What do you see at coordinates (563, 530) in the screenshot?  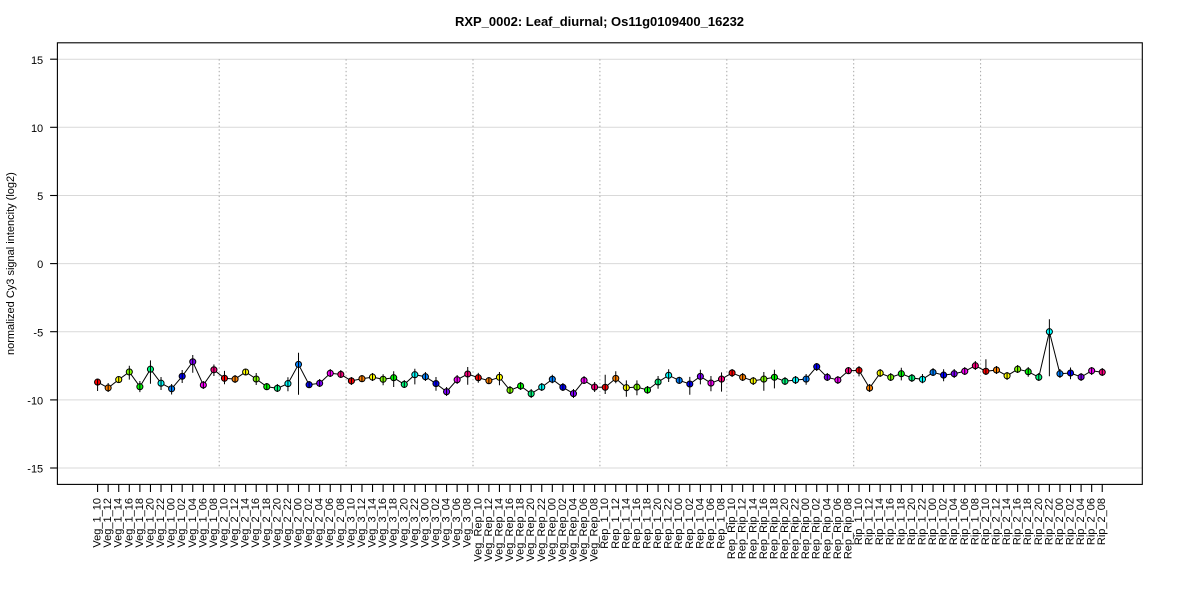 I see `svg-text: Veg_Rep_02` at bounding box center [563, 530].